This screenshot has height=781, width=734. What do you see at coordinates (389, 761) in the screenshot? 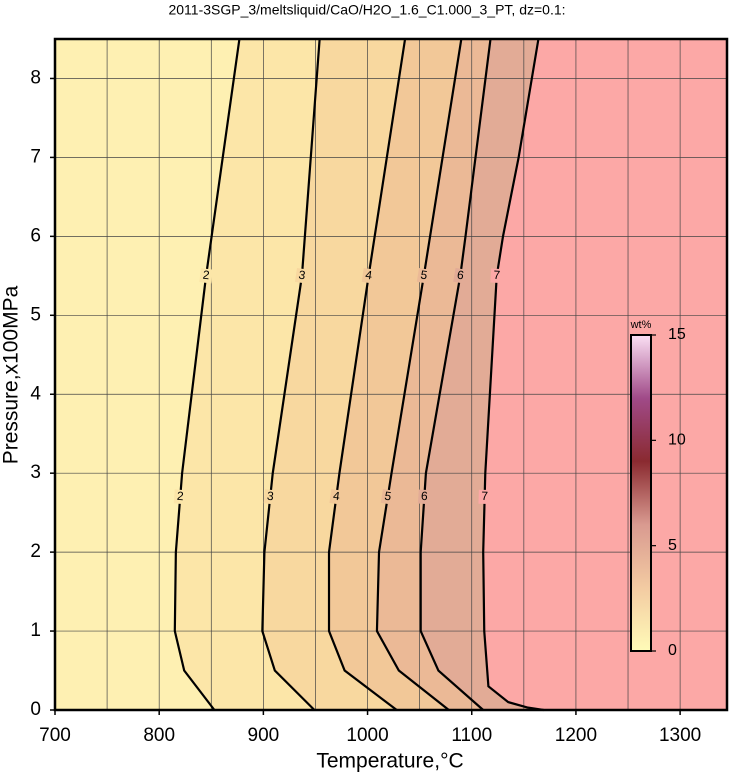
I see `x-axis-label: Temperature,°C` at bounding box center [389, 761].